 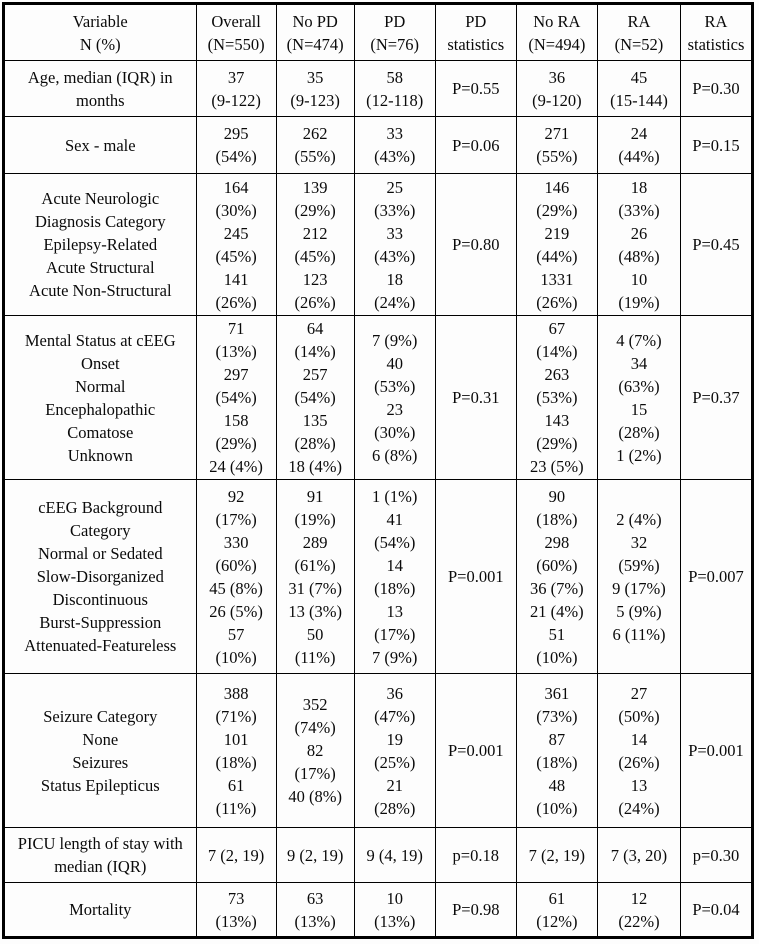 I want to click on cell-overall: 164 (30%) 245 (45%) 141 (26%), so click(x=236, y=244).